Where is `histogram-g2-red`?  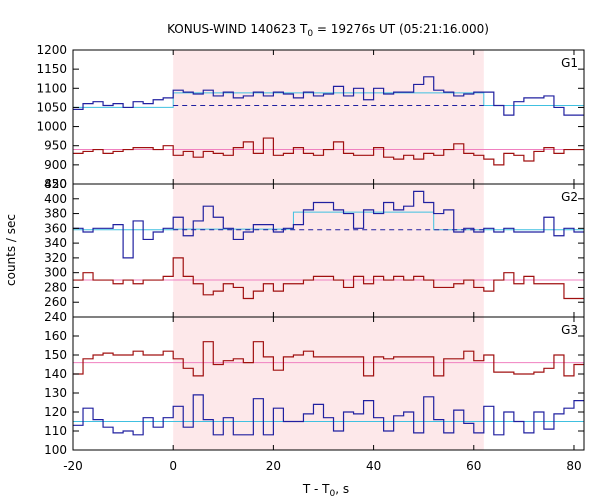
histogram-g2-red is located at coordinates (328, 278).